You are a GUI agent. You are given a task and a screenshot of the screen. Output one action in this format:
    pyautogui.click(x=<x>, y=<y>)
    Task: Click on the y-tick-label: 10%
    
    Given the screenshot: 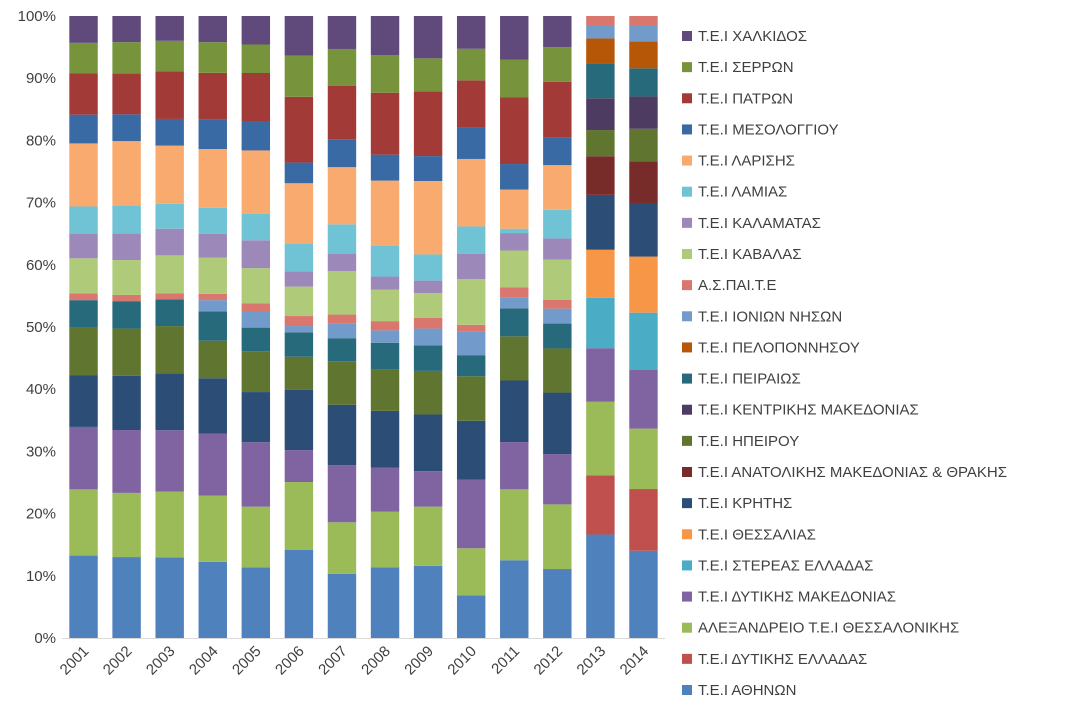 What is the action you would take?
    pyautogui.click(x=41, y=576)
    